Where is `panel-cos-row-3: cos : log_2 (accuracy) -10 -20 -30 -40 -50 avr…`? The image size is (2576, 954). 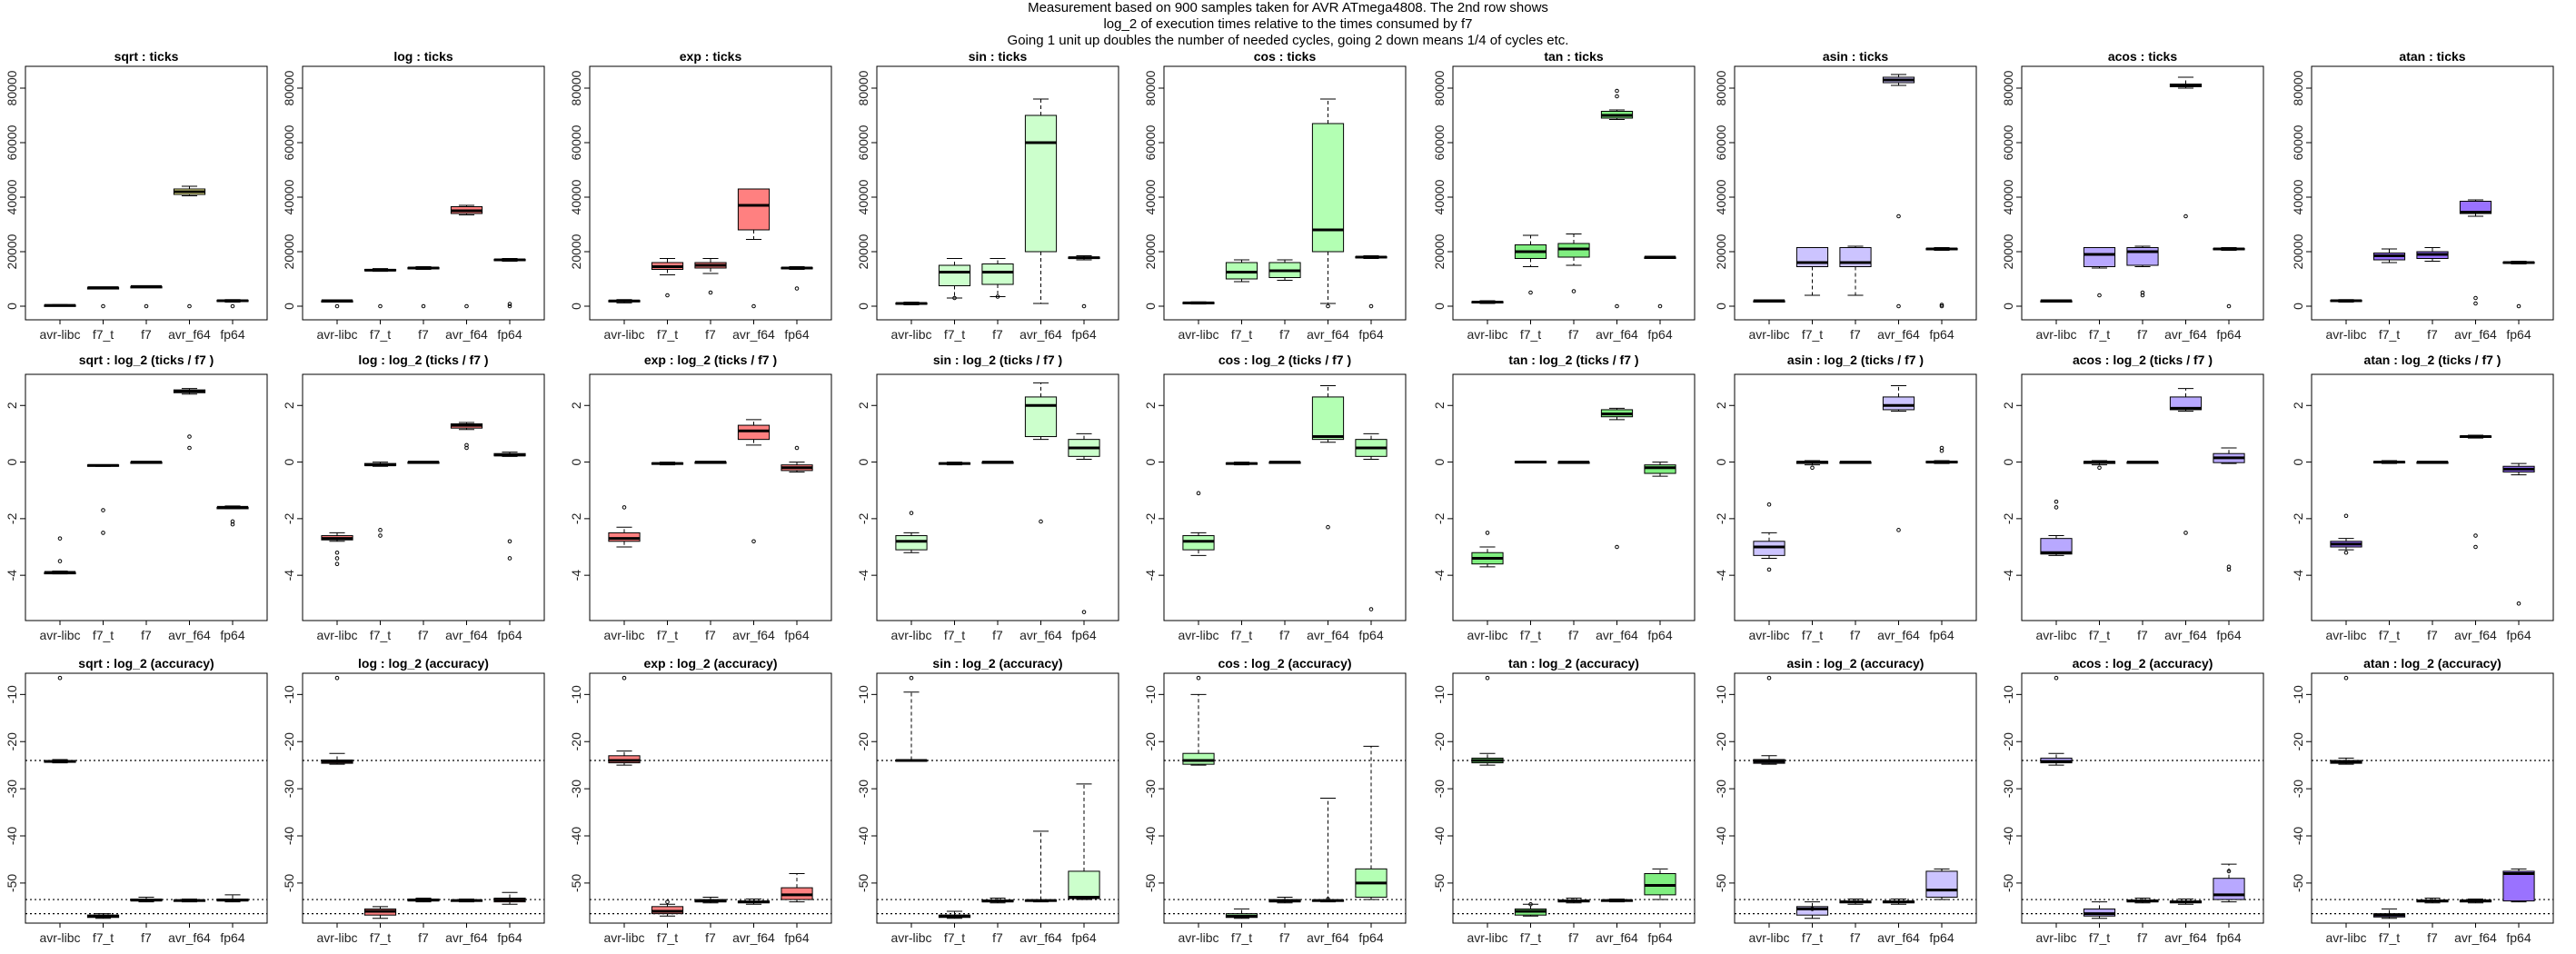
panel-cos-row-3: cos : log_2 (accuracy) -10 -20 -30 -40 -50 avr… is located at coordinates (1275, 800).